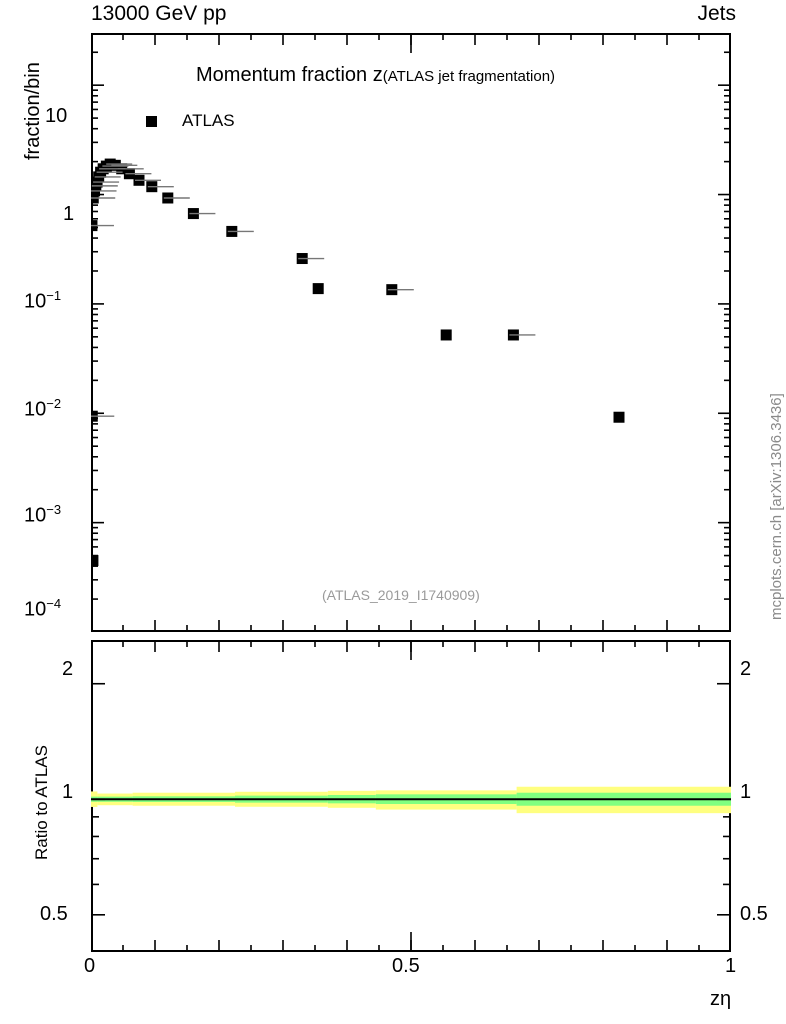 Image resolution: width=786 pixels, height=1024 pixels. Describe the element at coordinates (746, 669) in the screenshot. I see `ratio-ytick-2-right: 2` at that location.